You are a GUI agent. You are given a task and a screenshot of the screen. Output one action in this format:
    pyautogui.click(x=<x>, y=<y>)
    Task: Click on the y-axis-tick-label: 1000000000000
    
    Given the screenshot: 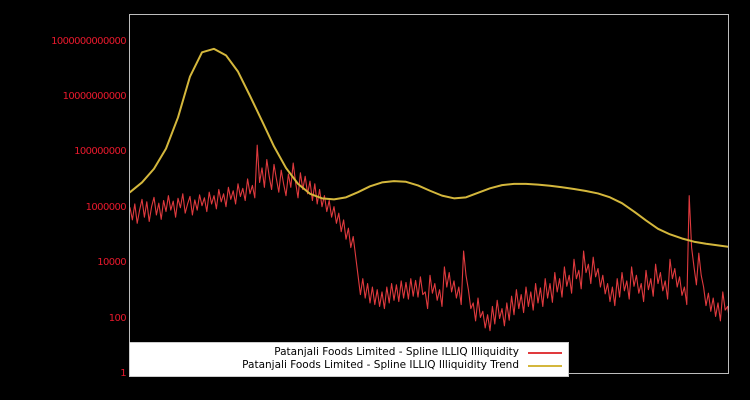 What is the action you would take?
    pyautogui.click(x=89, y=41)
    